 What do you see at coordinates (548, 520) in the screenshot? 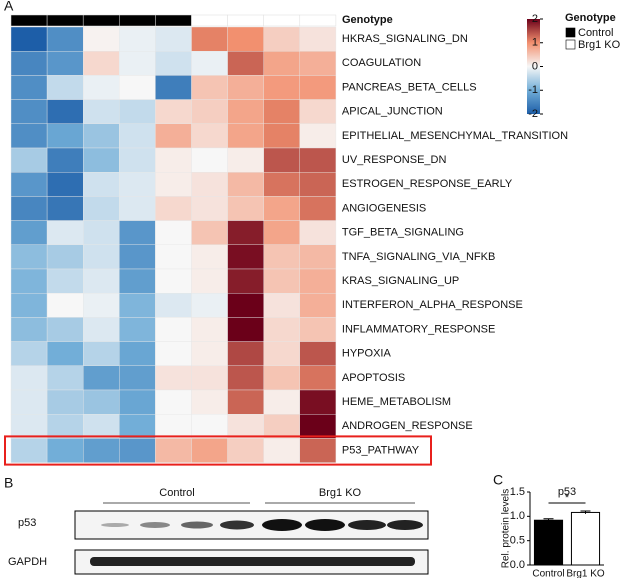
I see `error-bar` at bounding box center [548, 520].